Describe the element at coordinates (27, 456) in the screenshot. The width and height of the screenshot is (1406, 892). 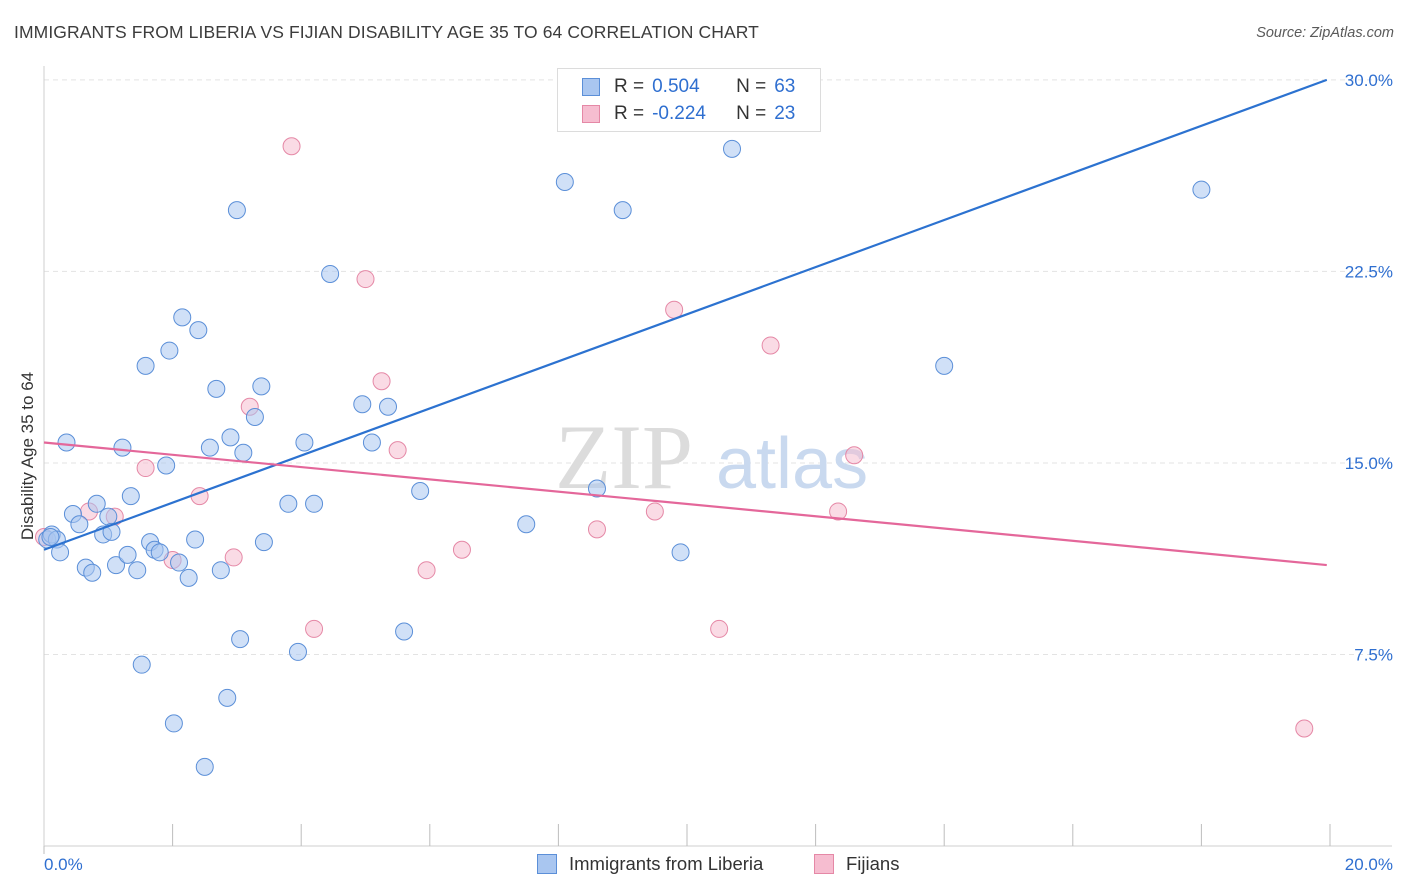
I see `y-axis-label: Disability Age 35 to 64` at that location.